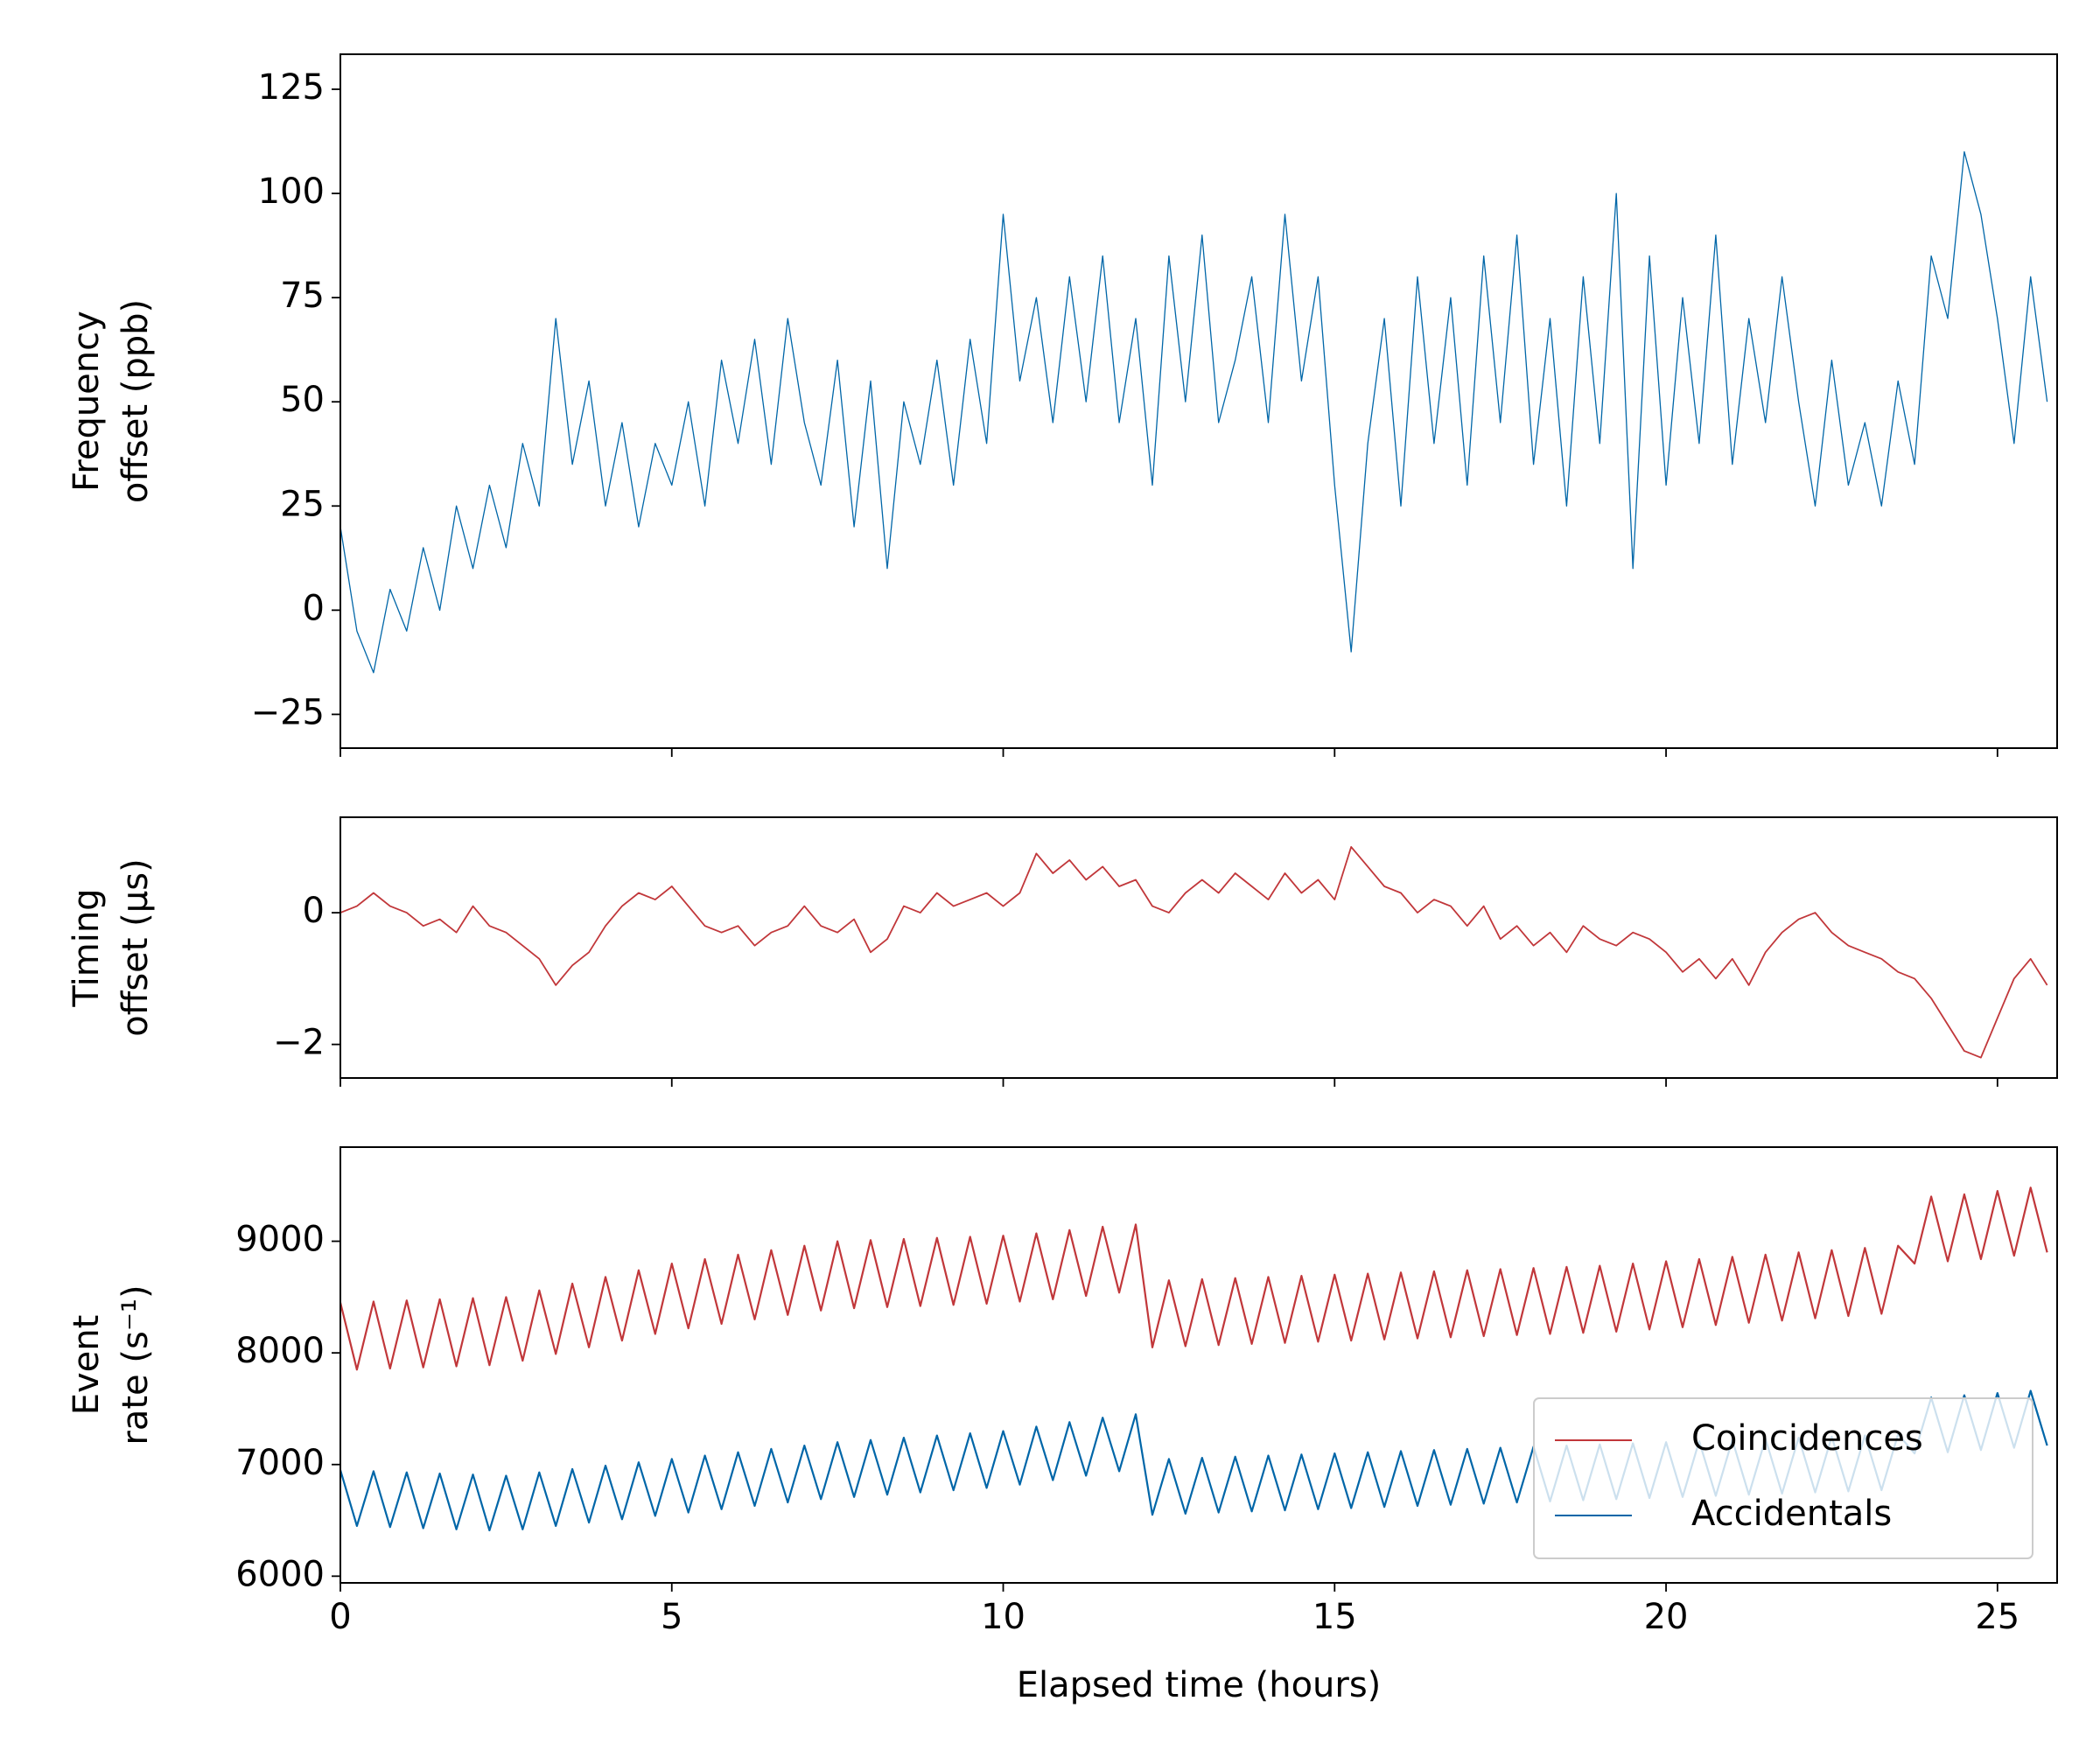  Describe the element at coordinates (299, 1043) in the screenshot. I see `y-tick-label: −2` at that location.